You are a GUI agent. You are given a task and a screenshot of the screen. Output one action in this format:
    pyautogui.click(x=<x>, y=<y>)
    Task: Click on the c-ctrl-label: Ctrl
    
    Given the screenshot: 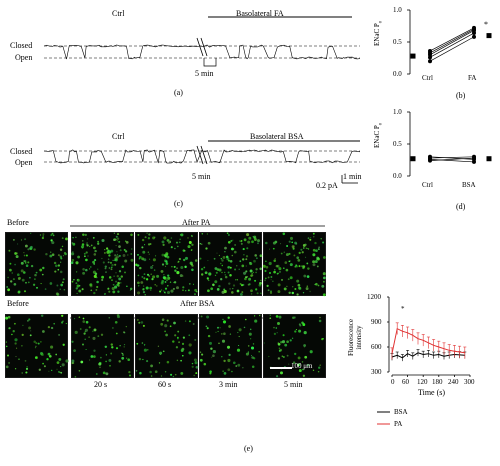 What is the action you would take?
    pyautogui.click(x=118, y=136)
    